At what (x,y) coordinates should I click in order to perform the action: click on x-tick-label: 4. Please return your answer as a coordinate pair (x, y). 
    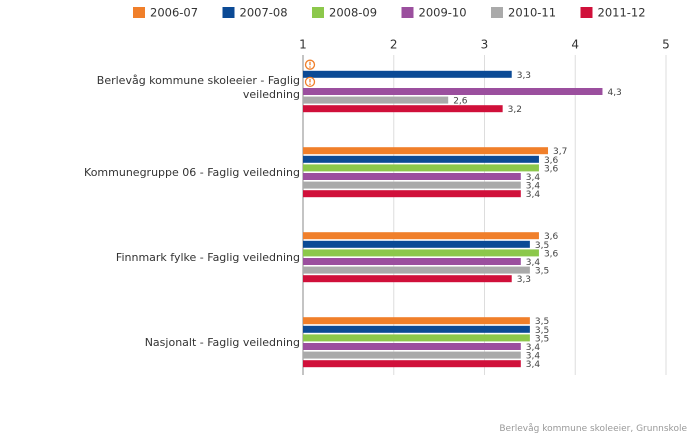
    Looking at the image, I should click on (575, 45).